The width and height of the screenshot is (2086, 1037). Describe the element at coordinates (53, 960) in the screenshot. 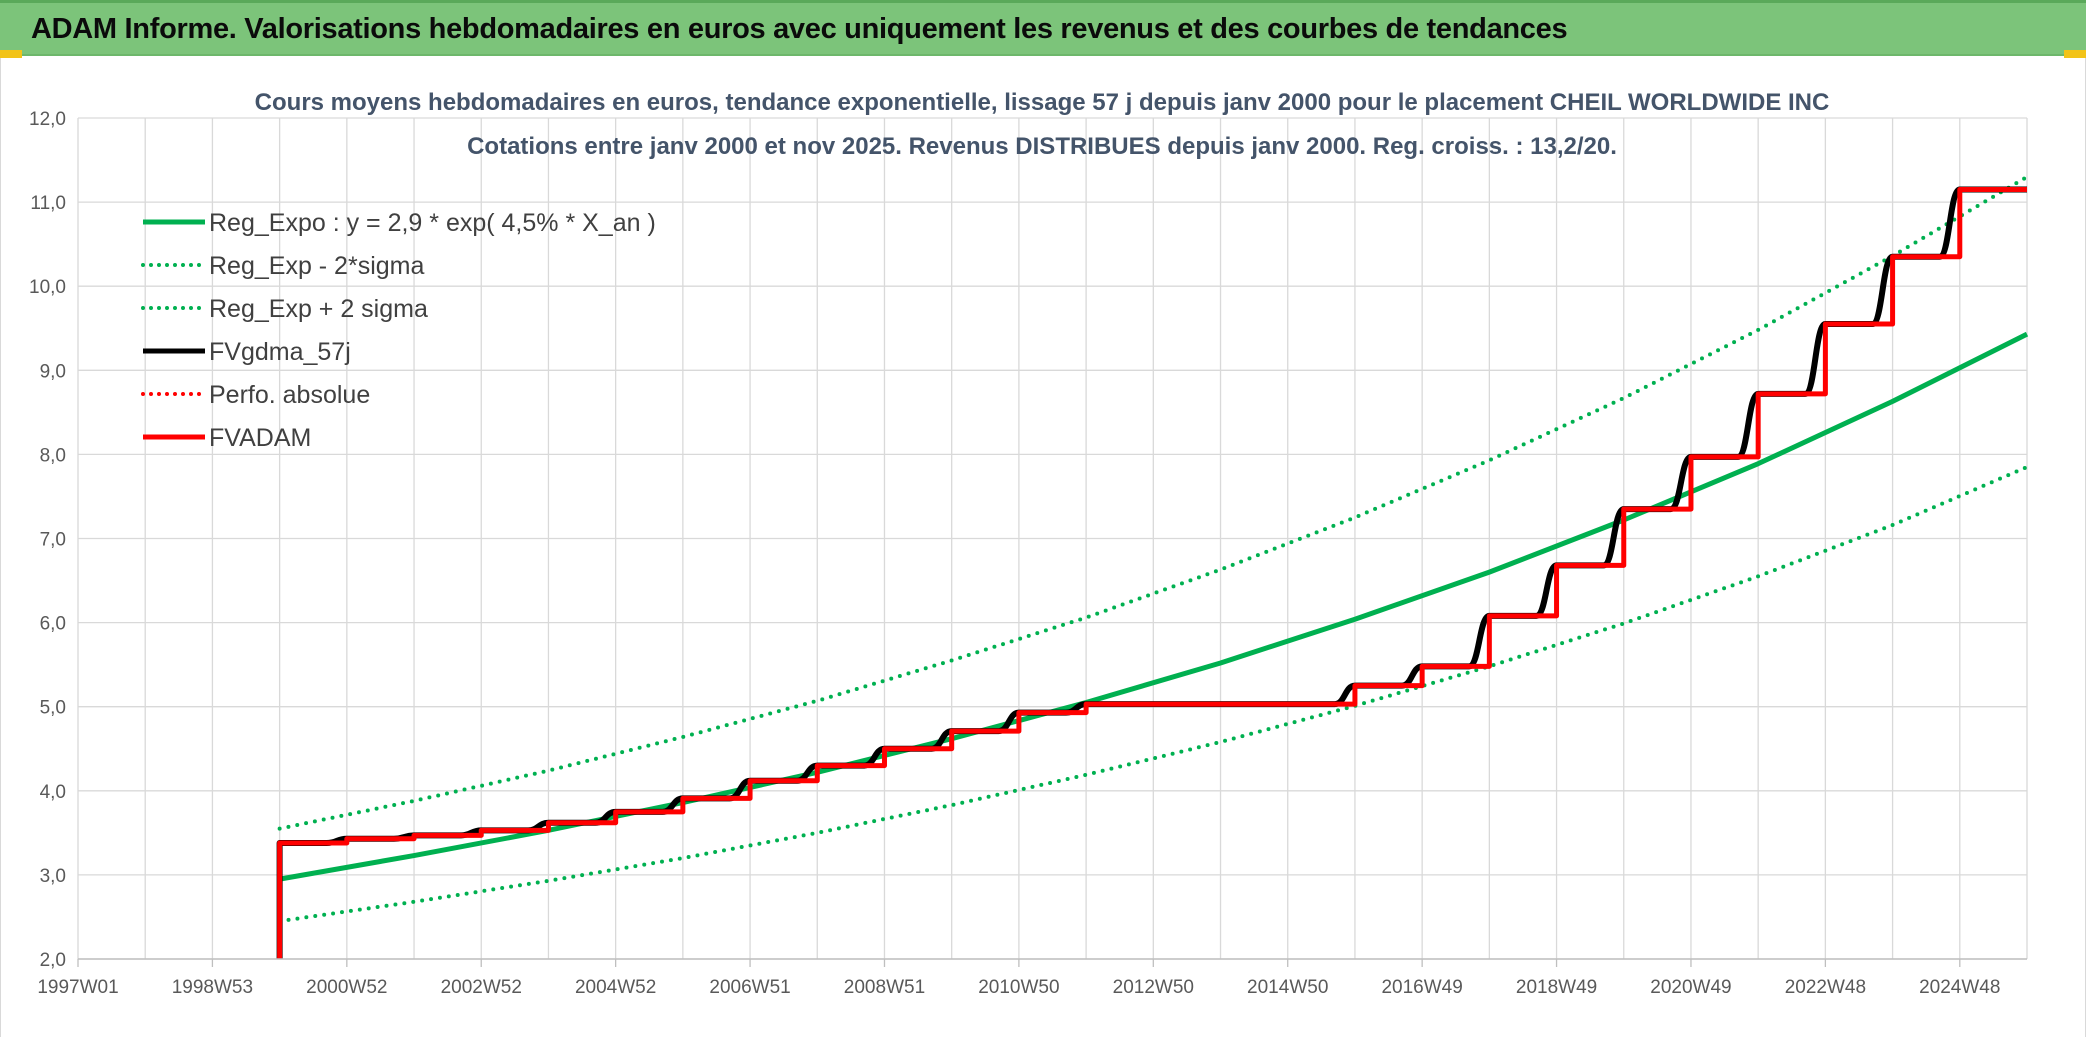

I see `y-tick-label: 2,0` at that location.